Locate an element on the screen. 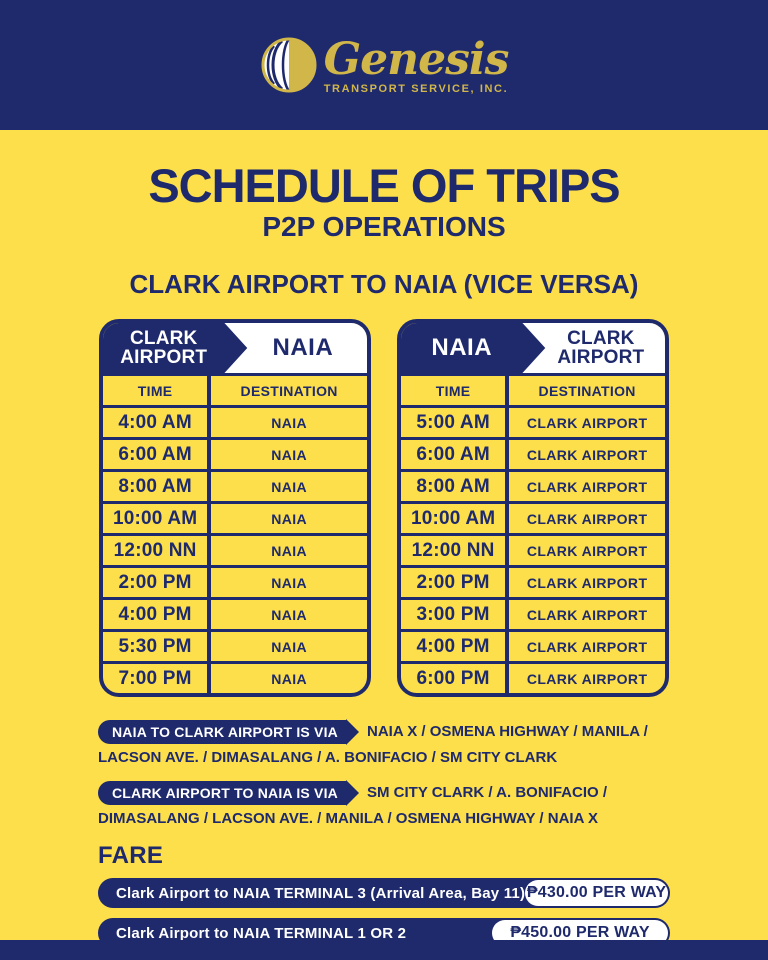 The width and height of the screenshot is (768, 960). table-banner: NAIA CLARK AIRPORT is located at coordinates (533, 348).